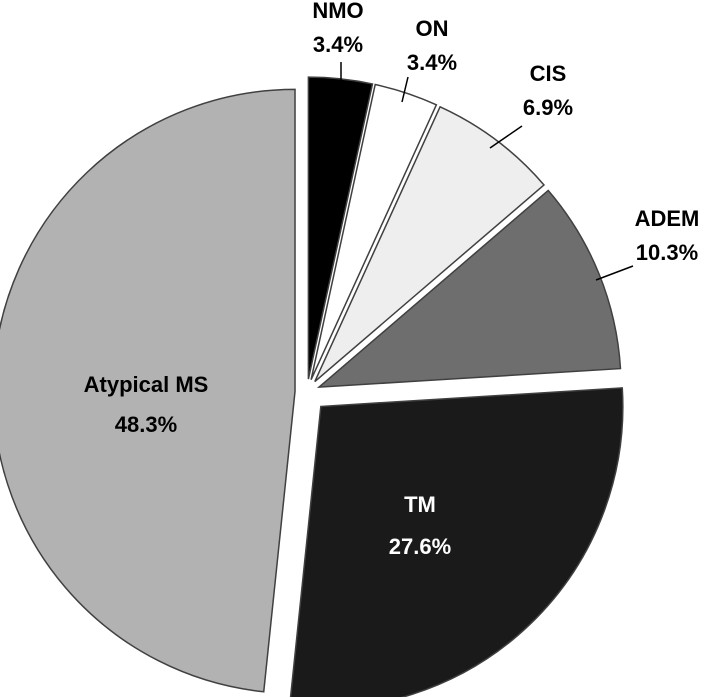 The height and width of the screenshot is (697, 709). I want to click on slice-value-on: 3.4%, so click(432, 62).